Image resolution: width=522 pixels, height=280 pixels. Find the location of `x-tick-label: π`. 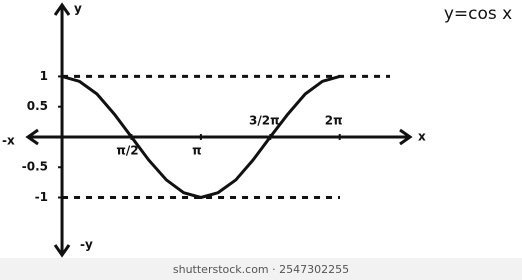

x-tick-label: π is located at coordinates (197, 150).